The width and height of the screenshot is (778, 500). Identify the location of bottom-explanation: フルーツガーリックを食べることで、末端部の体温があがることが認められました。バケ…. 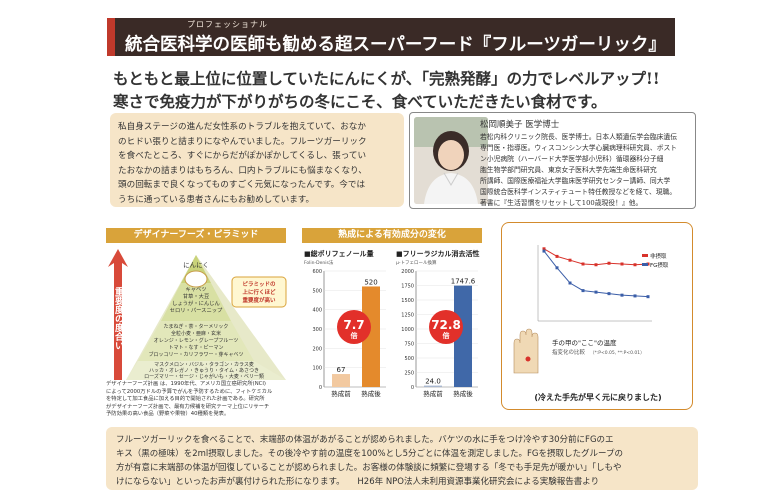
(402, 458).